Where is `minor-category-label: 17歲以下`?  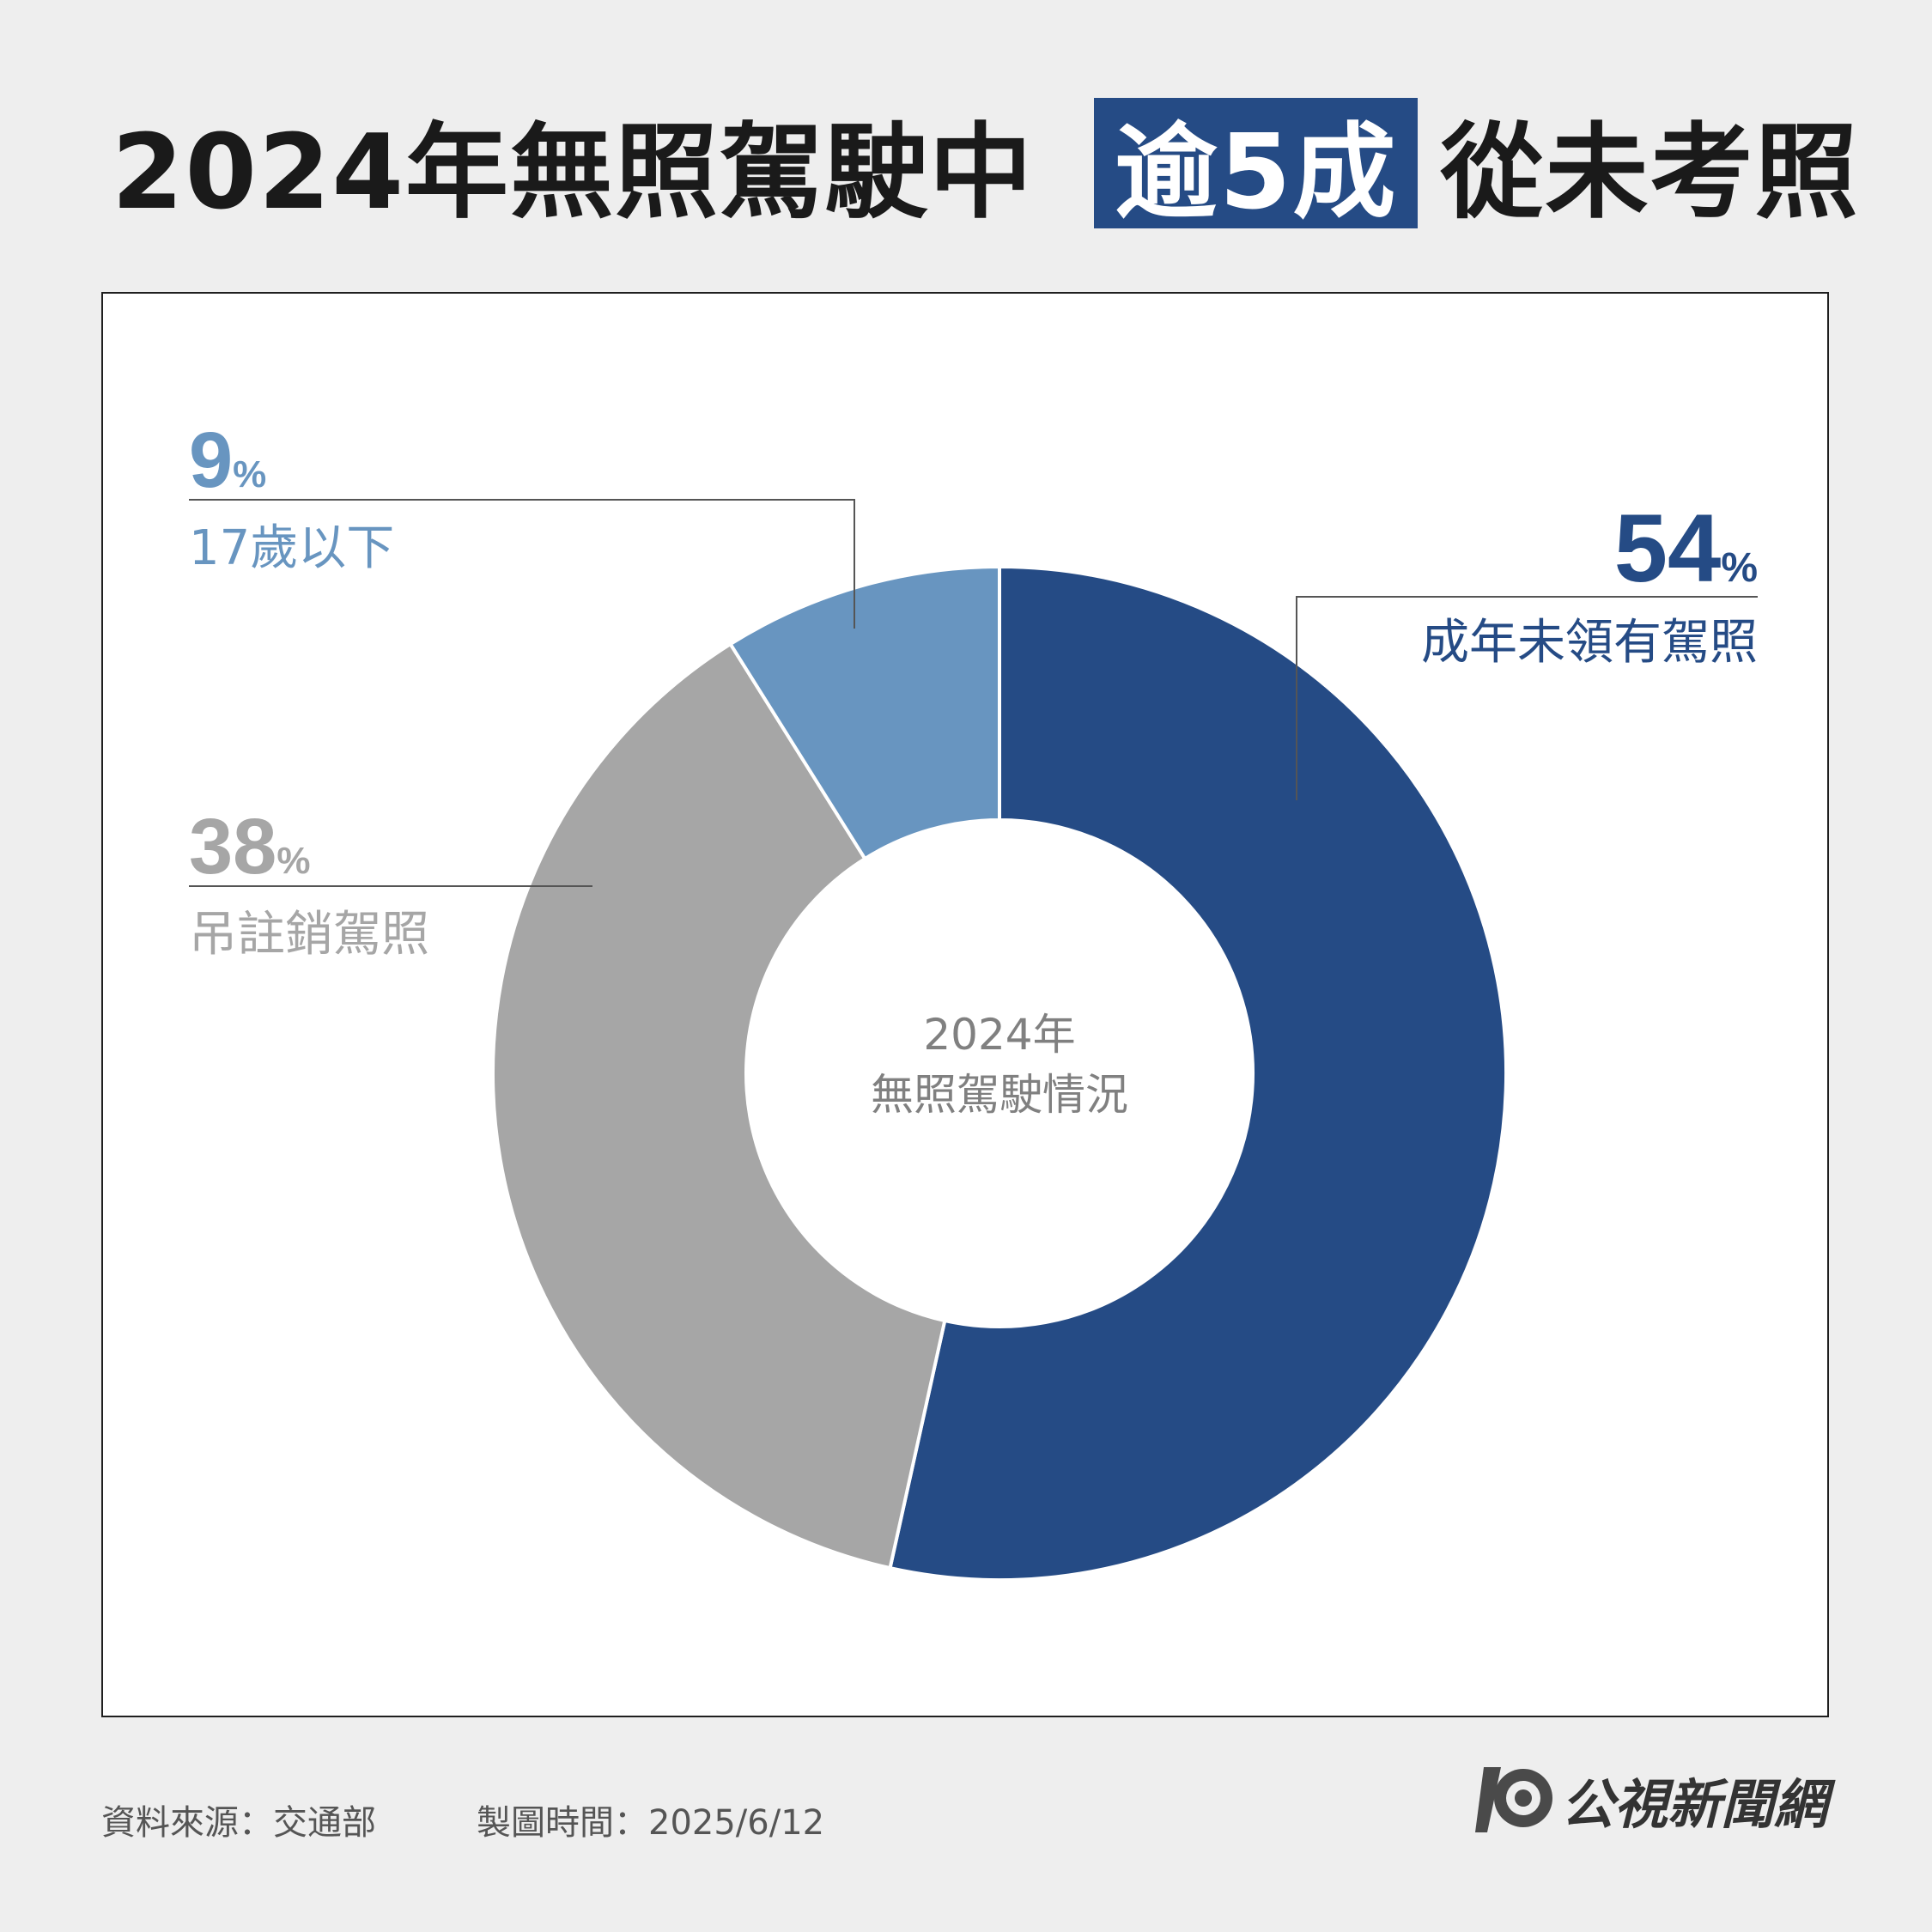 minor-category-label: 17歲以下 is located at coordinates (291, 548).